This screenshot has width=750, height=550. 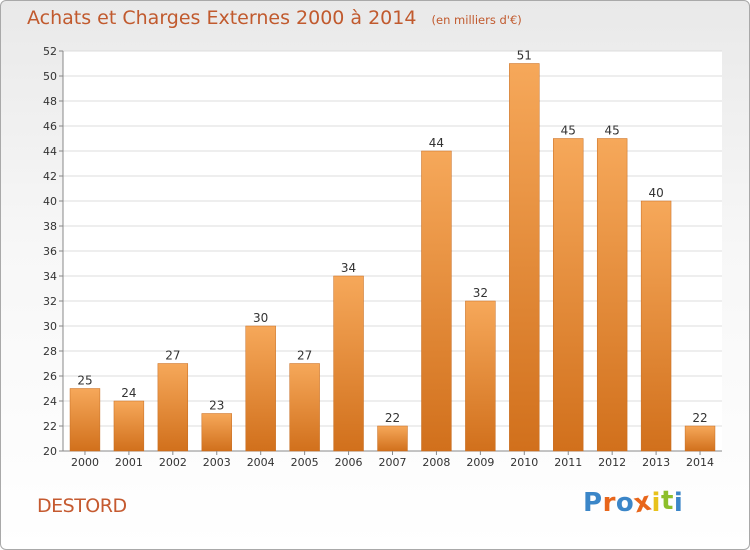 I want to click on x-tick-label: 2002, so click(x=173, y=462).